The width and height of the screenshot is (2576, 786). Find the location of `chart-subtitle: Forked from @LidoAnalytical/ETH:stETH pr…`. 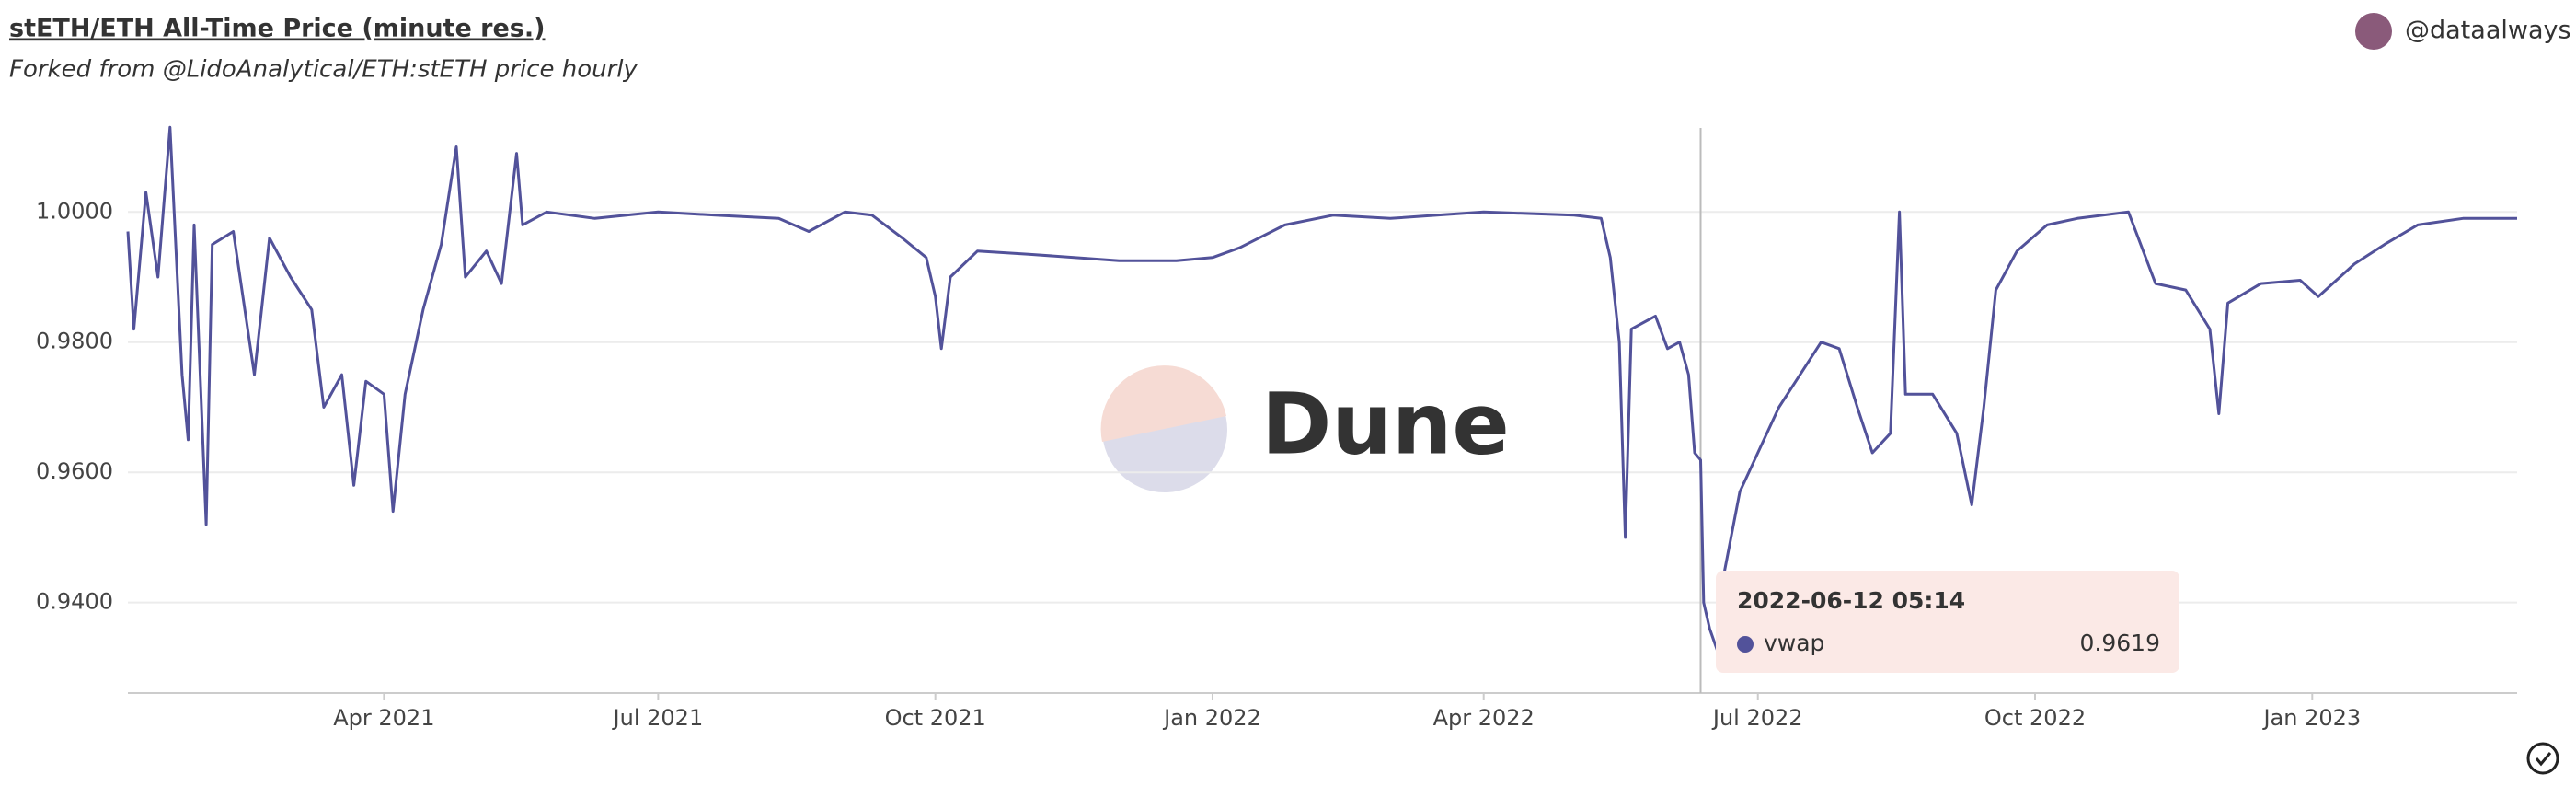

chart-subtitle: Forked from @LidoAnalytical/ETH:stETH pr… is located at coordinates (323, 70).